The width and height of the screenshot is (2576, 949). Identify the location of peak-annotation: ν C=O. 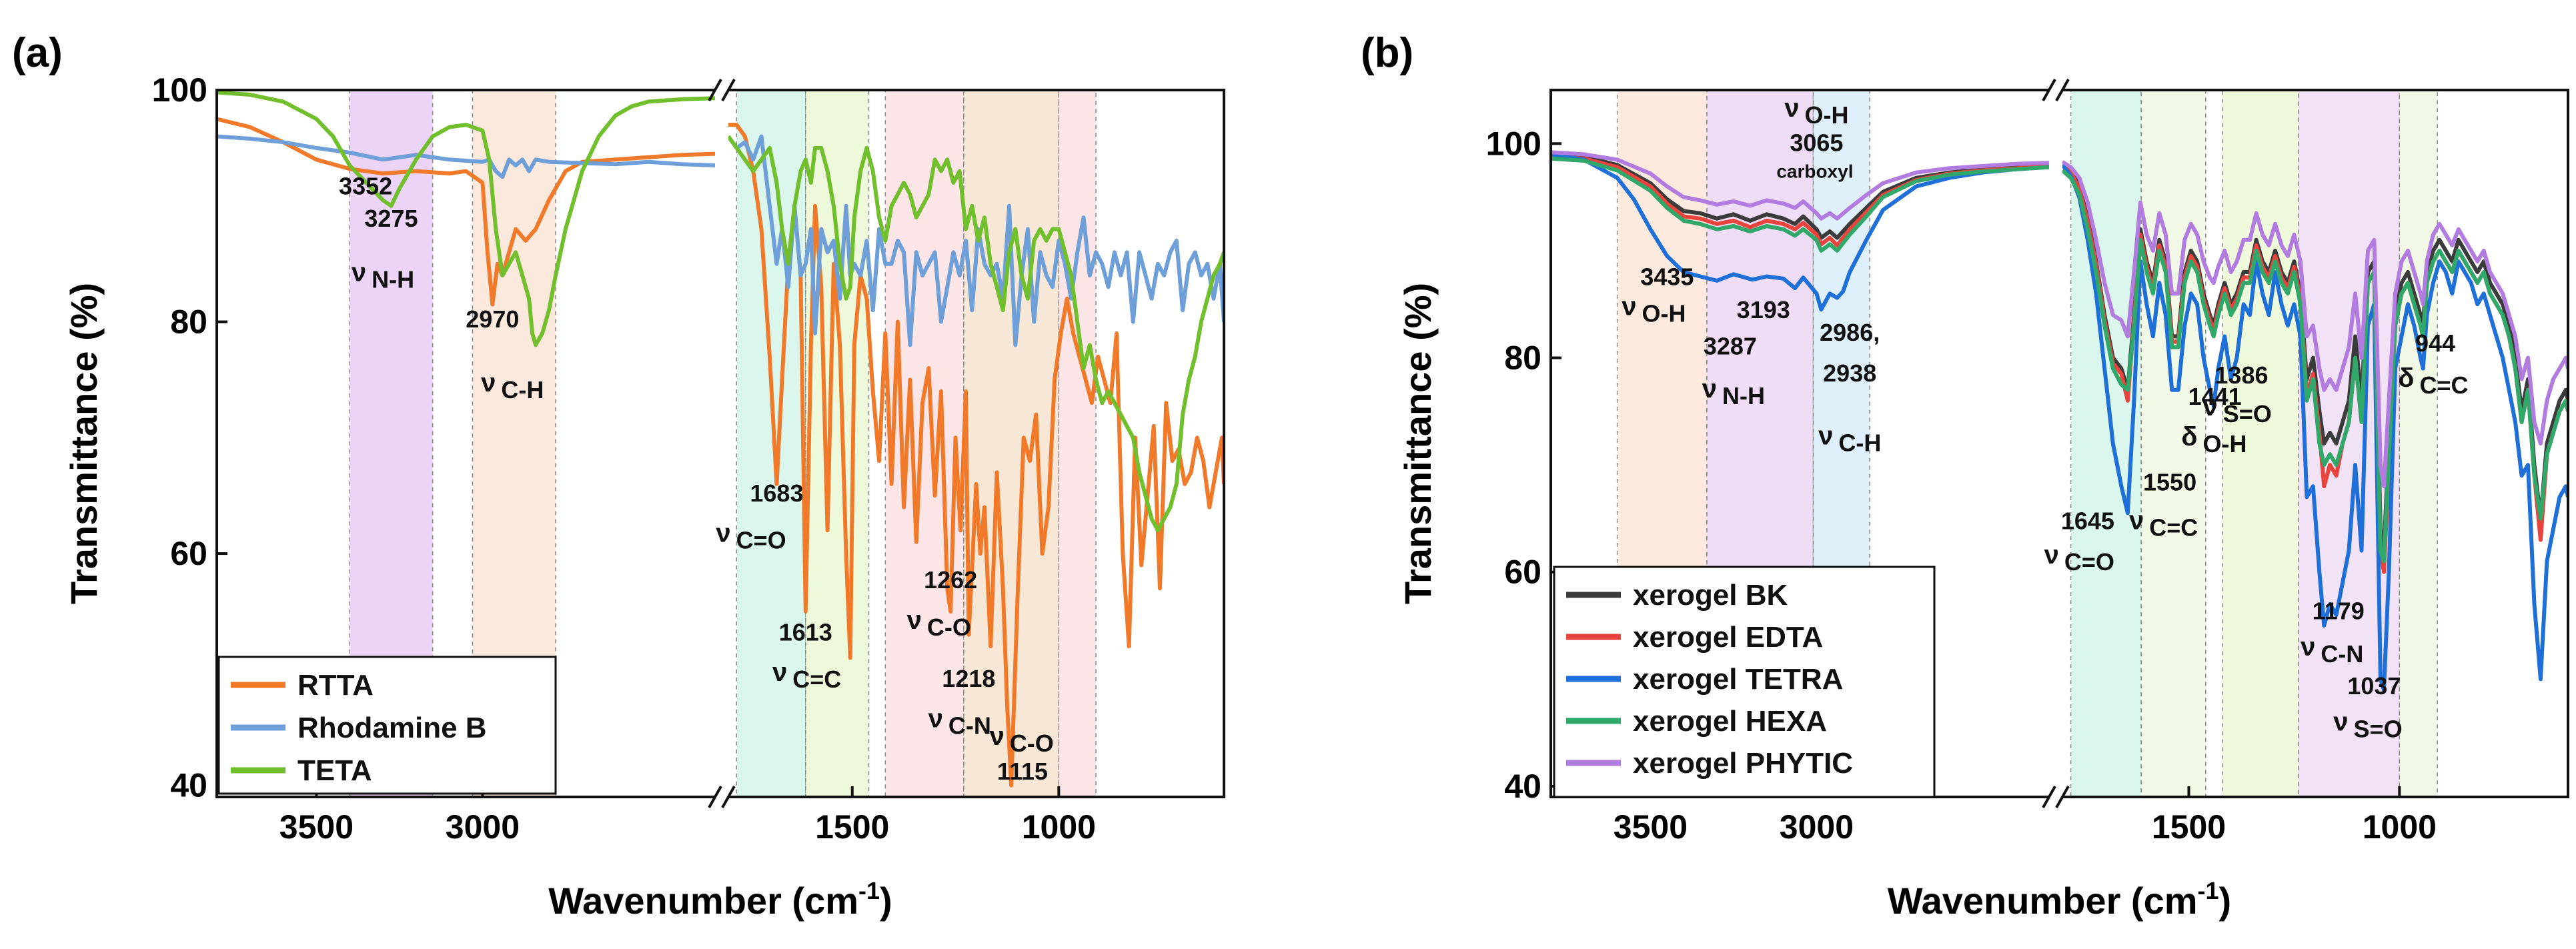
(751, 536).